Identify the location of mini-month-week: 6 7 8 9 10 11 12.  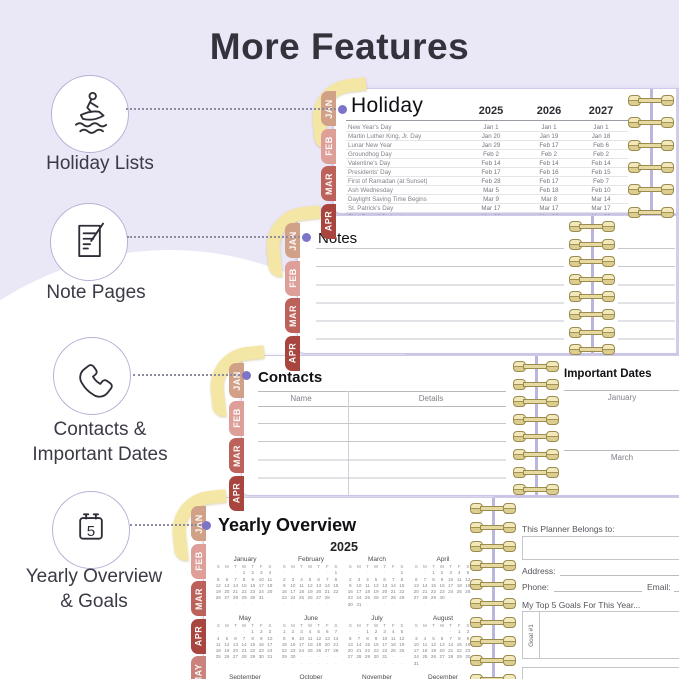
(443, 580).